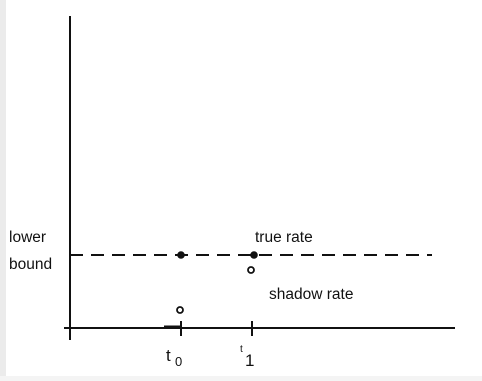 This screenshot has height=381, width=482. What do you see at coordinates (254, 255) in the screenshot?
I see `true-rate-dot-t1` at bounding box center [254, 255].